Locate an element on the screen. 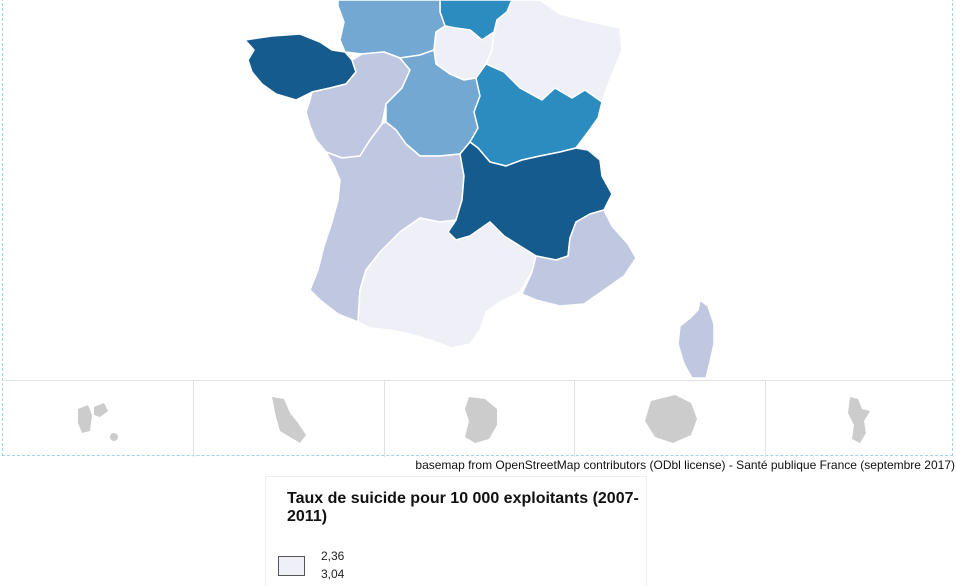 Image resolution: width=957 pixels, height=586 pixels. mayotte-shape is located at coordinates (858, 420).